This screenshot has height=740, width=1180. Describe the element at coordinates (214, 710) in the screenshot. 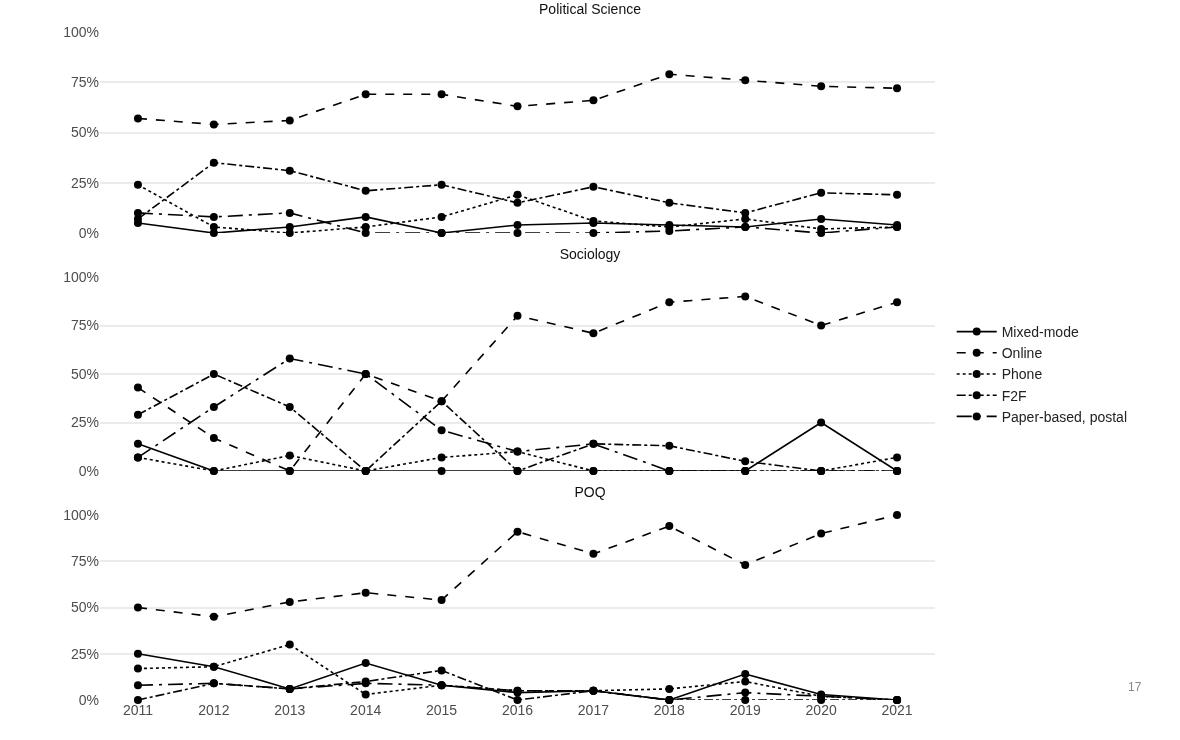

I see `x-tick-label: 2012` at that location.